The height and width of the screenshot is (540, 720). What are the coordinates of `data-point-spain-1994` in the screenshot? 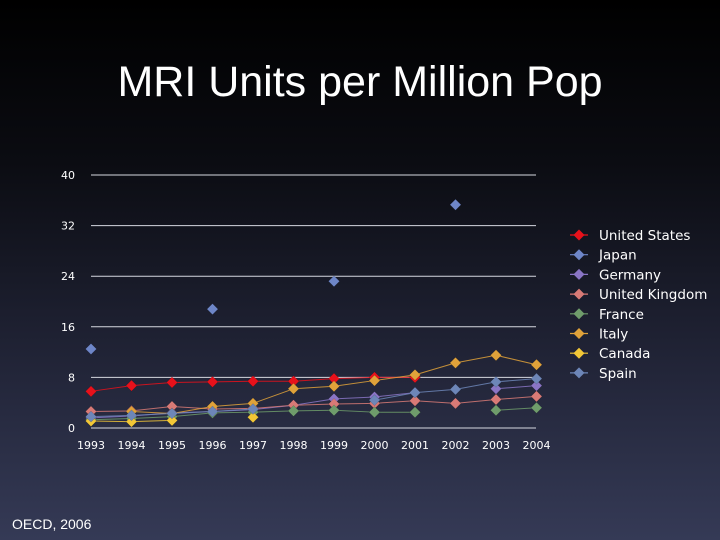 It's located at (131, 415).